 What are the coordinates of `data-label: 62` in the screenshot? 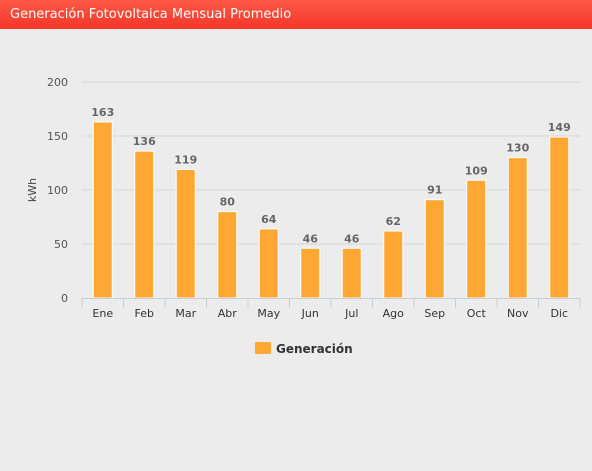 It's located at (393, 221).